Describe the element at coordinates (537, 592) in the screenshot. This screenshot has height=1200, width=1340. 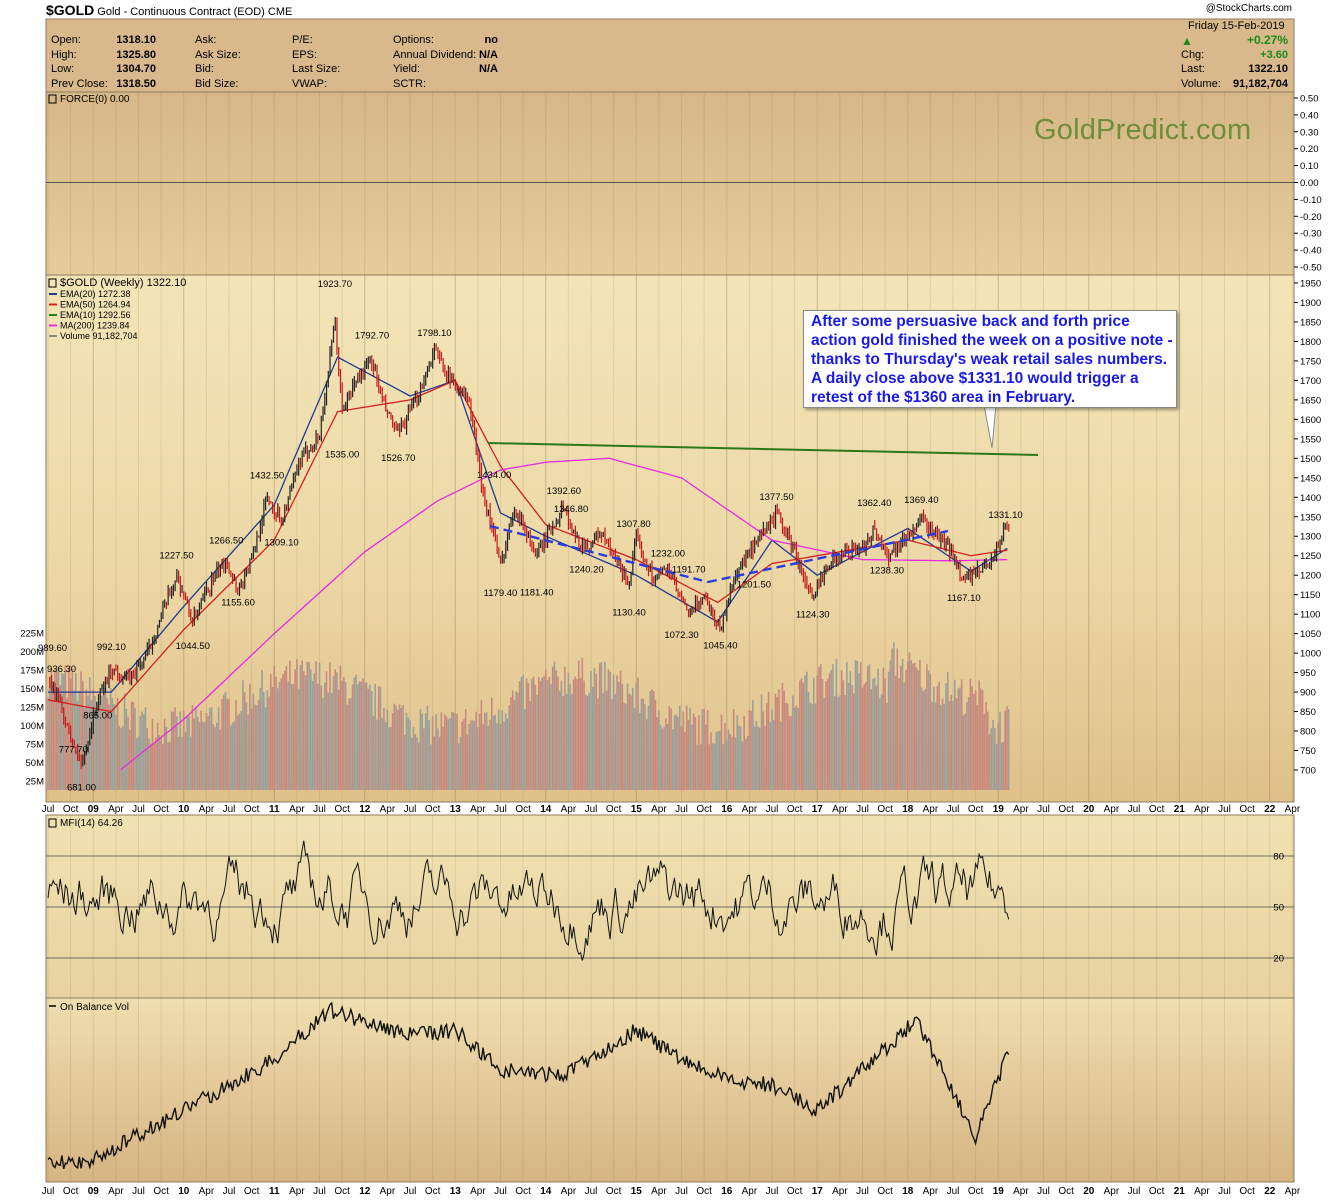
I see `pivot-label: 1181.40` at that location.